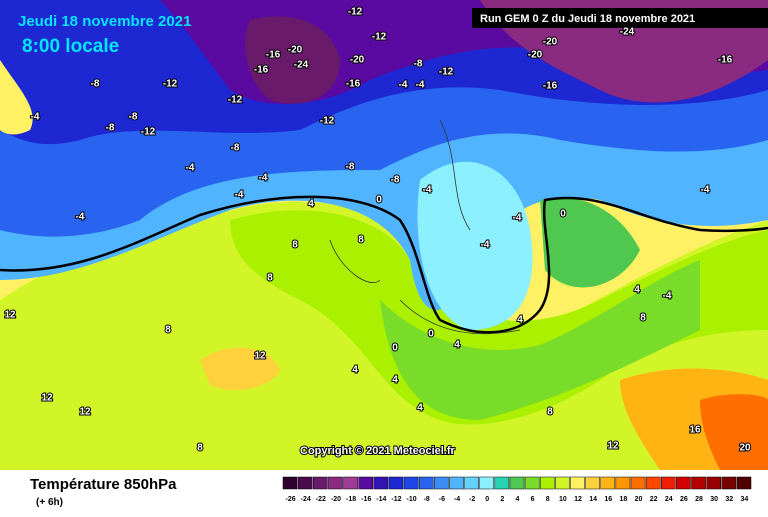 Image resolution: width=768 pixels, height=517 pixels. I want to click on time-label: 8:00 locale, so click(70, 46).